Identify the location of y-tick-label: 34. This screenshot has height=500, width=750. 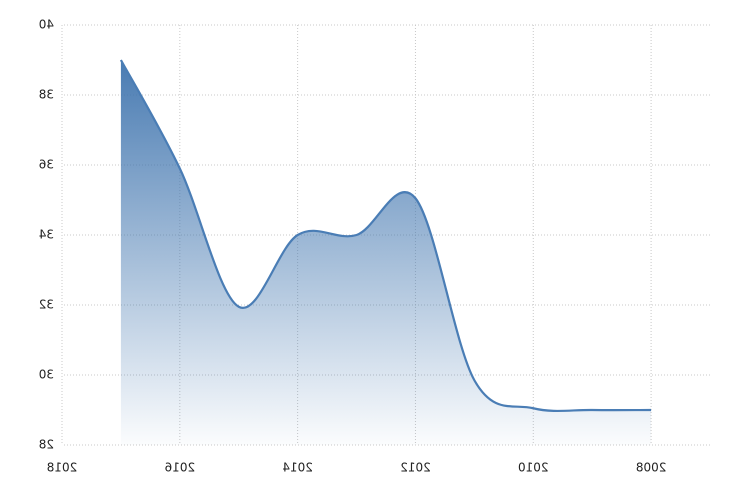
(46, 235).